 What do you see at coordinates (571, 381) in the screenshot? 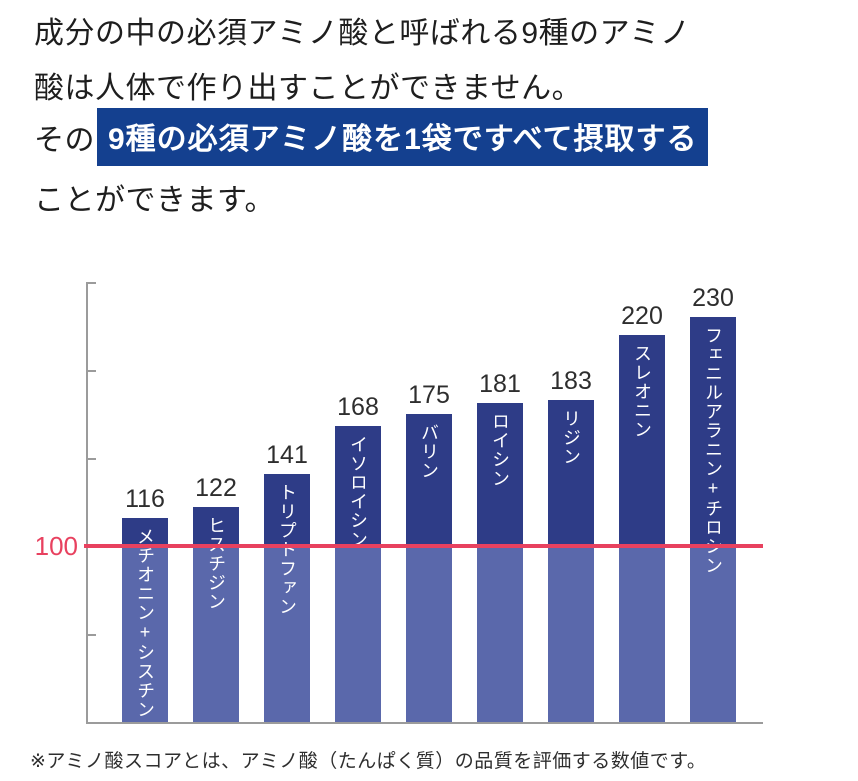
I see `bar-value: 183` at bounding box center [571, 381].